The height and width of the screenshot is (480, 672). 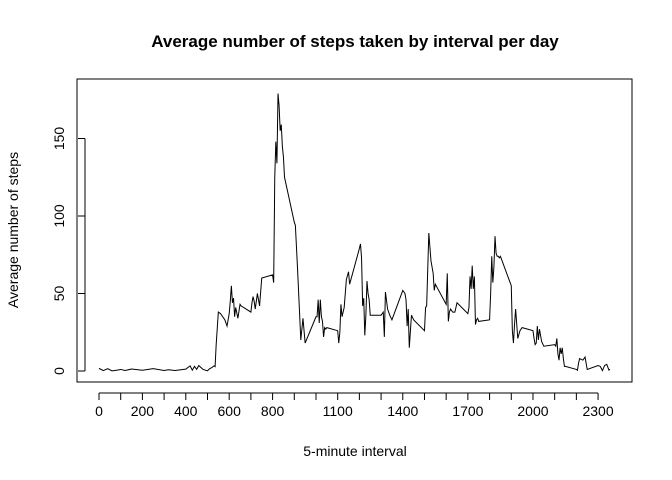 I want to click on x-tick-label: 1700, so click(x=467, y=411).